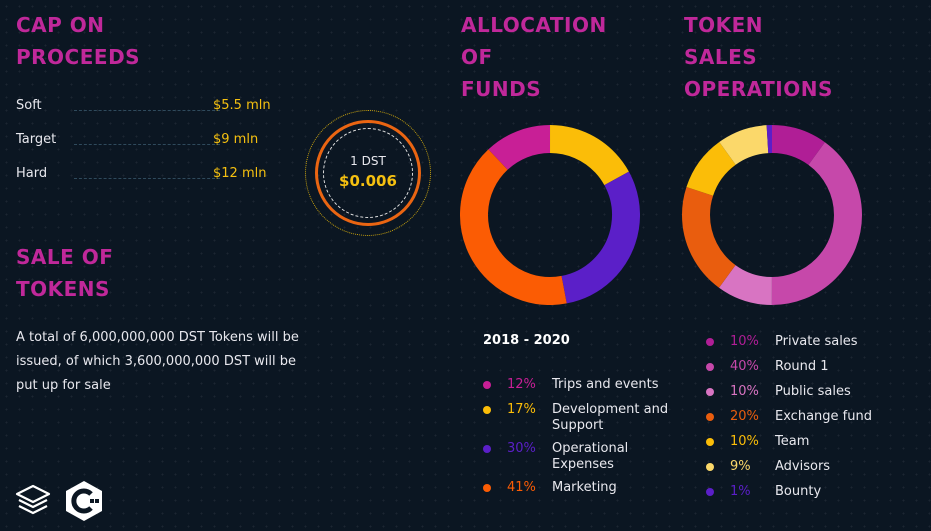 The height and width of the screenshot is (531, 931). Describe the element at coordinates (84, 501) in the screenshot. I see `code-logo-icon` at that location.